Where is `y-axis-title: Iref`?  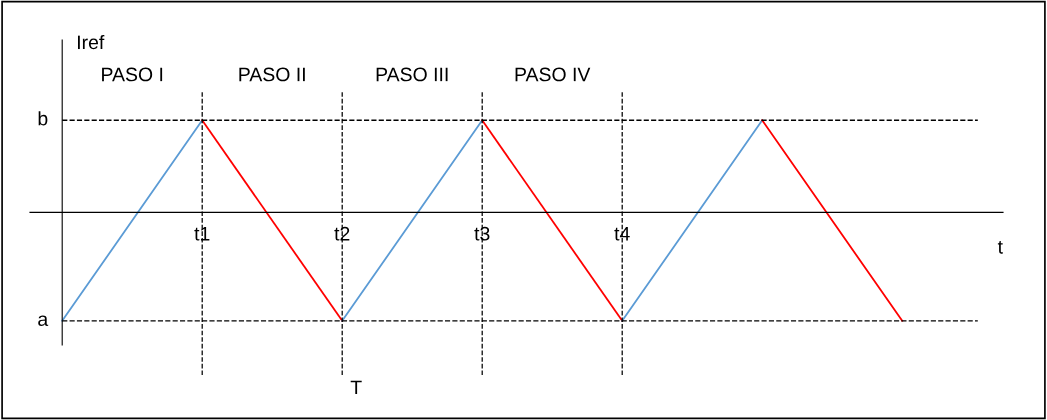
y-axis-title: Iref is located at coordinates (91, 42).